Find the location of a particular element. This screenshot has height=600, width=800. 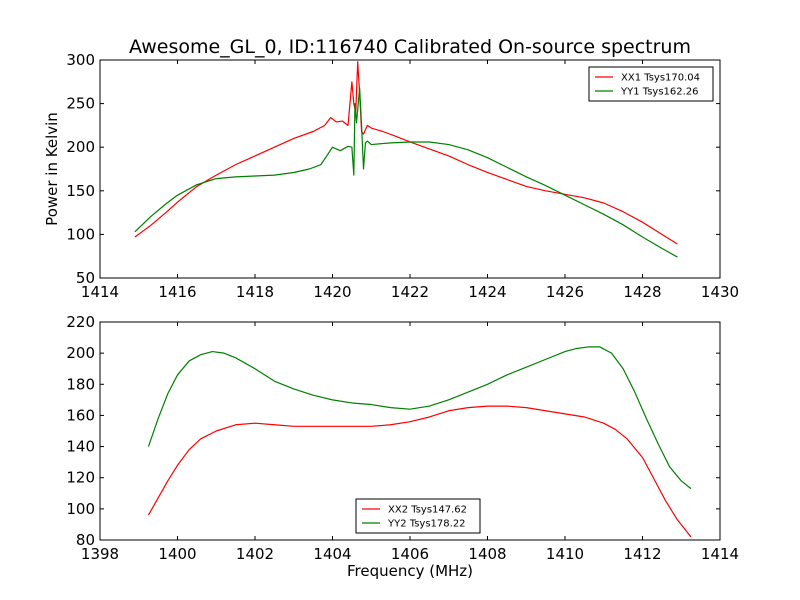

y-tick-label: 160 is located at coordinates (80, 415).